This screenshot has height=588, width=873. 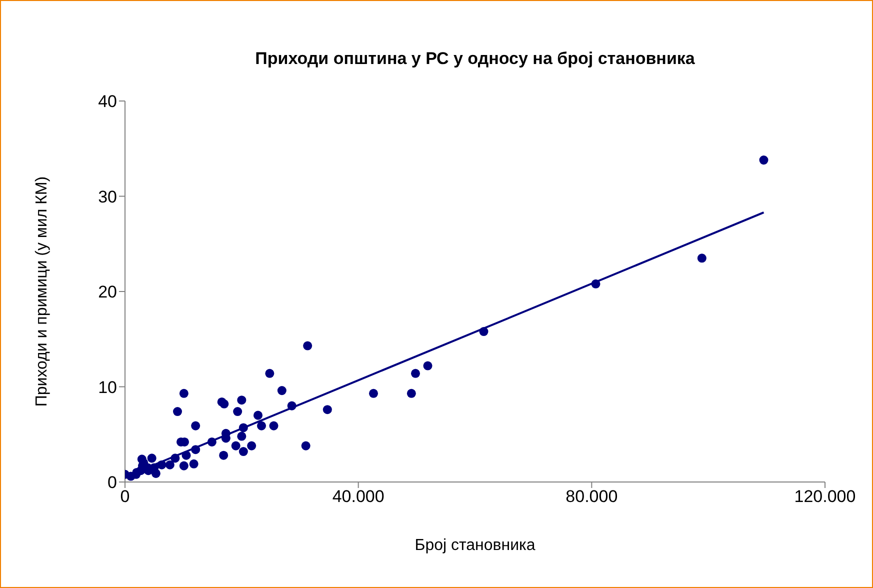 What do you see at coordinates (475, 59) in the screenshot?
I see `chart-title: Приходи општина у РС у односу на број становника` at bounding box center [475, 59].